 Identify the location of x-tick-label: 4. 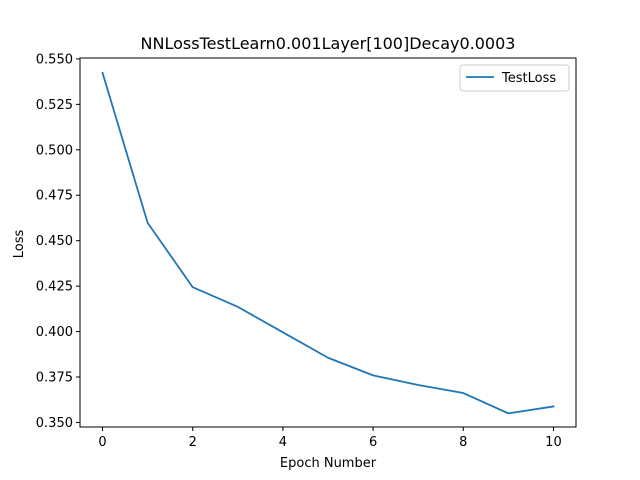
(283, 442).